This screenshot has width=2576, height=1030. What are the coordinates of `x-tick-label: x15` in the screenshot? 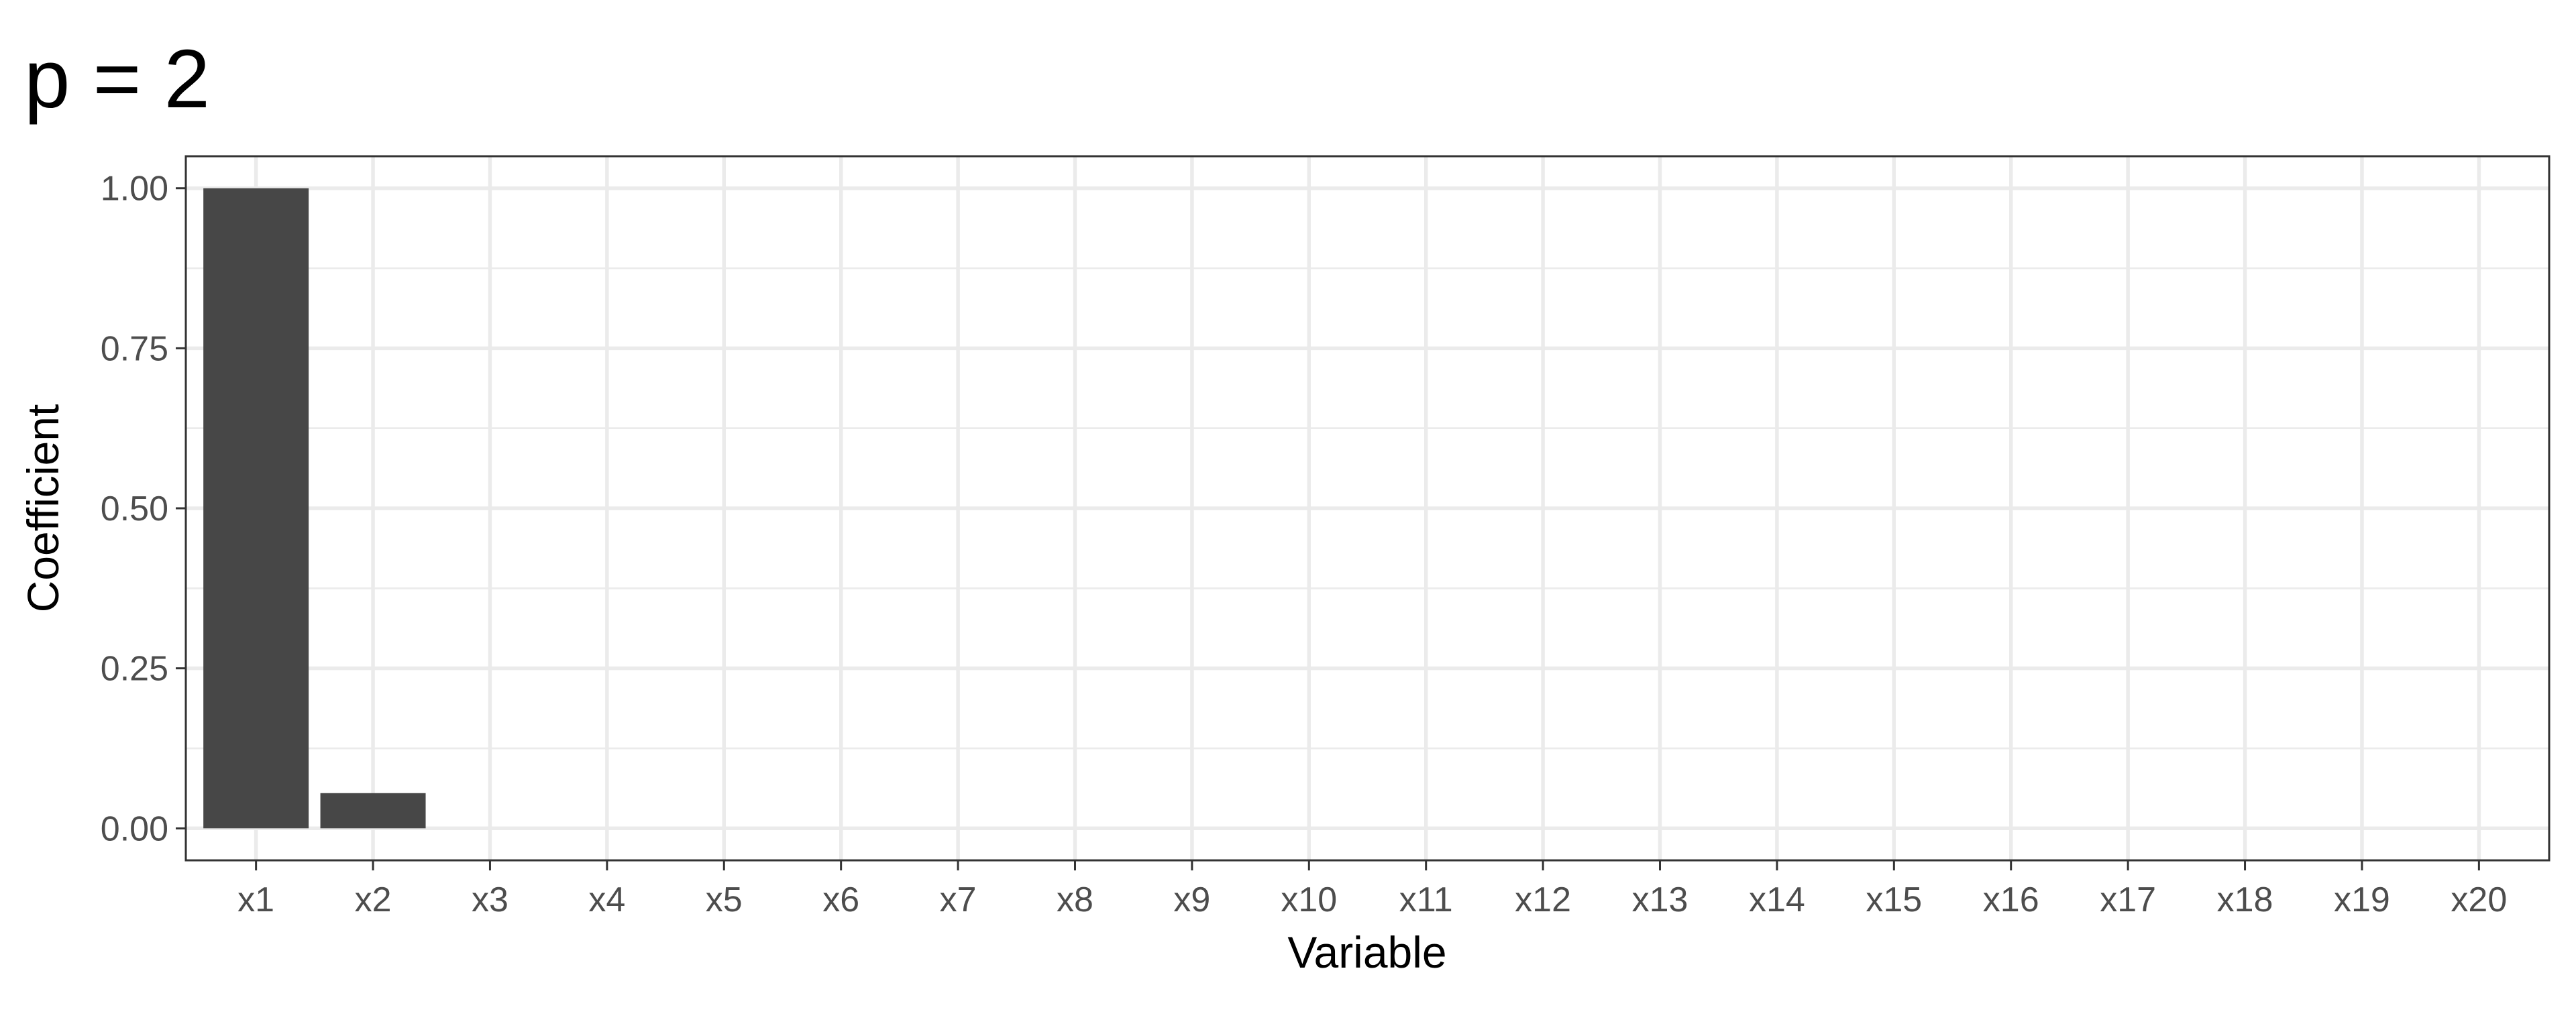 It's located at (1894, 899).